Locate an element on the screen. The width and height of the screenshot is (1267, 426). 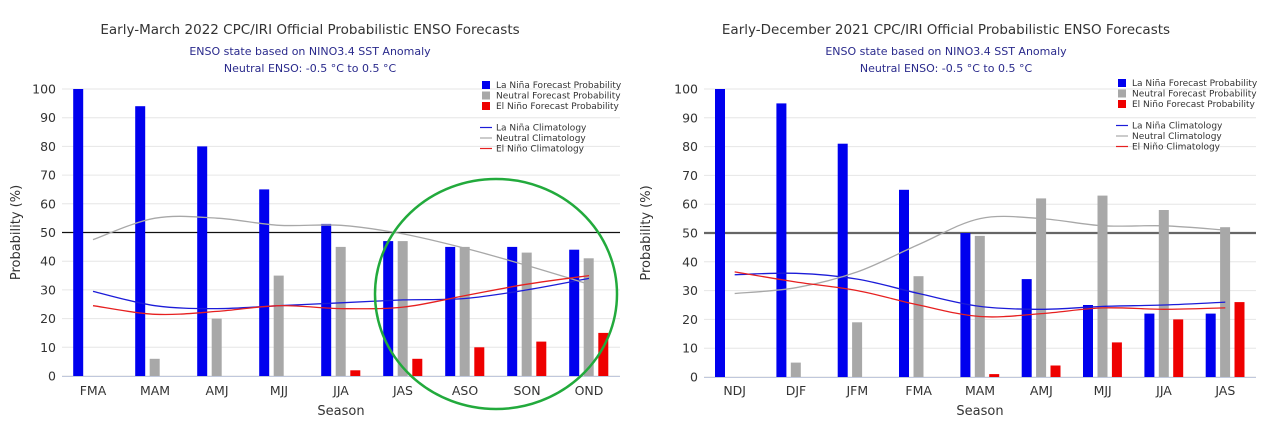
y-tick-label: 30 is located at coordinates (690, 290).